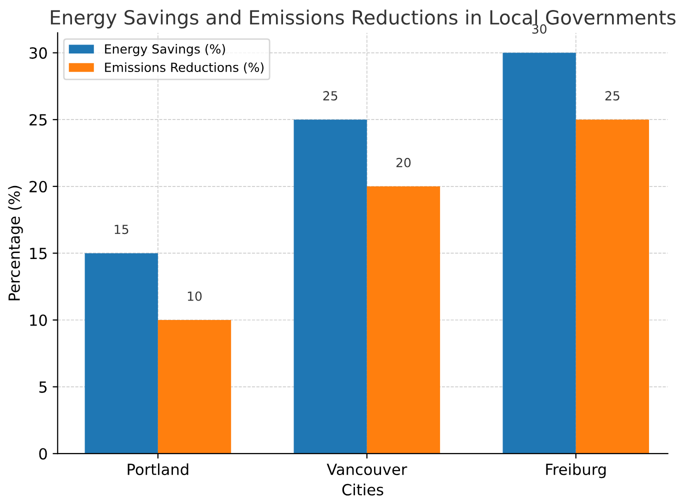 The height and width of the screenshot is (504, 678). I want to click on legend-label: Emissions Reductions (%), so click(184, 68).